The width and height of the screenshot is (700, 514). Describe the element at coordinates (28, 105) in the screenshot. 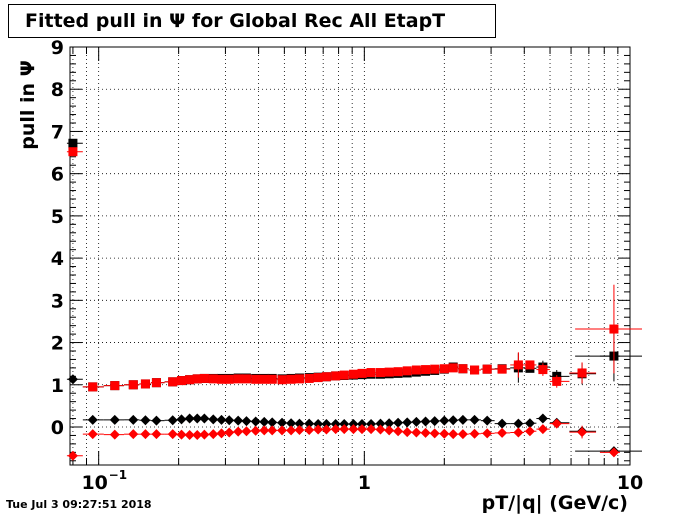

I see `y-axis-label: pull in Ψ` at that location.